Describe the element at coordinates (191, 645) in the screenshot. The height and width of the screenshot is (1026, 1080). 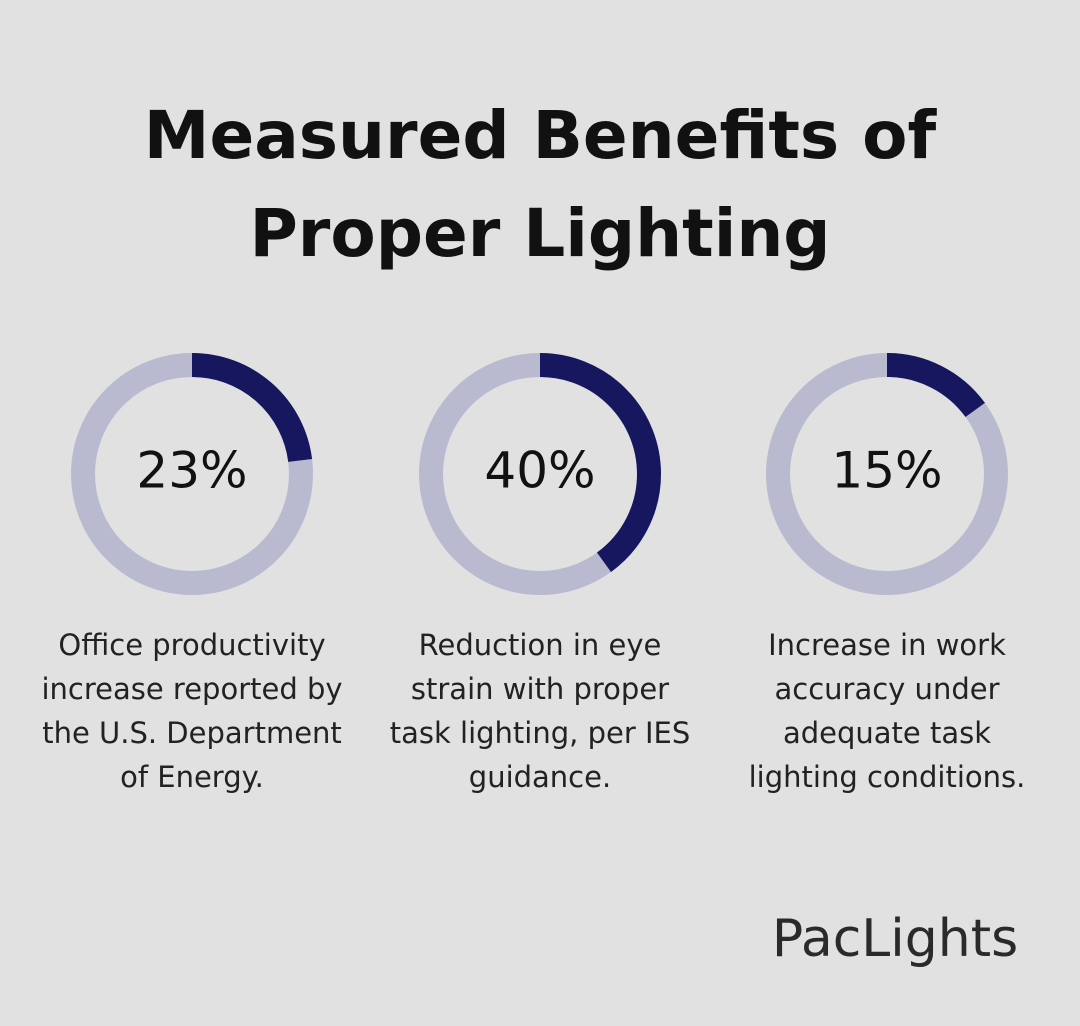
I see `caption-line: Office productivity` at that location.